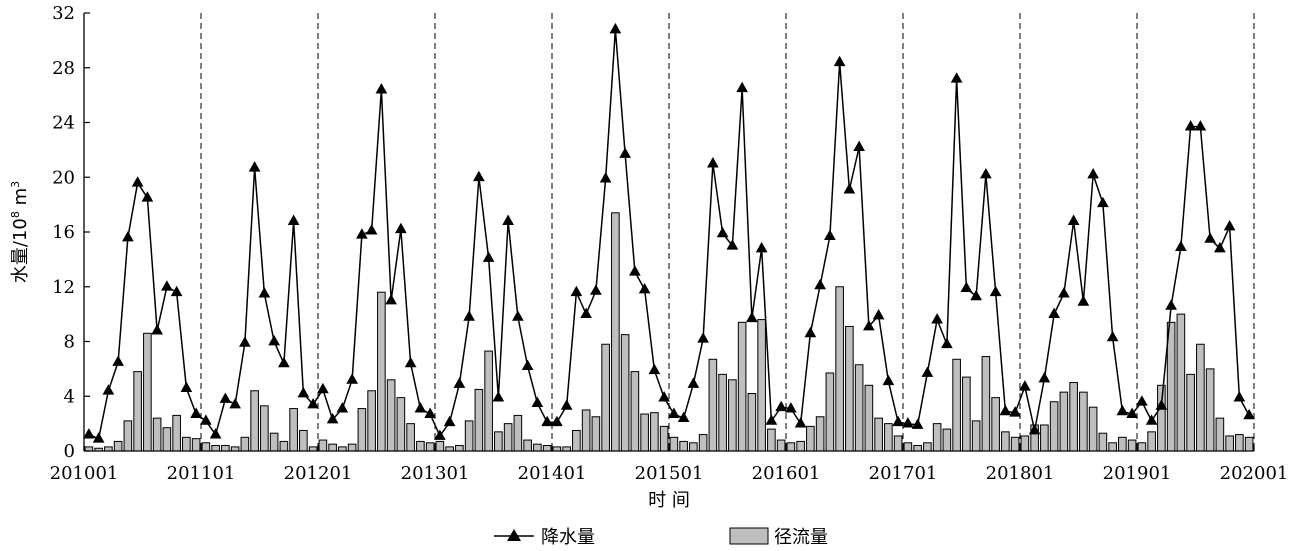 The image size is (1297, 551). I want to click on legend-triangle-marker, so click(514, 535).